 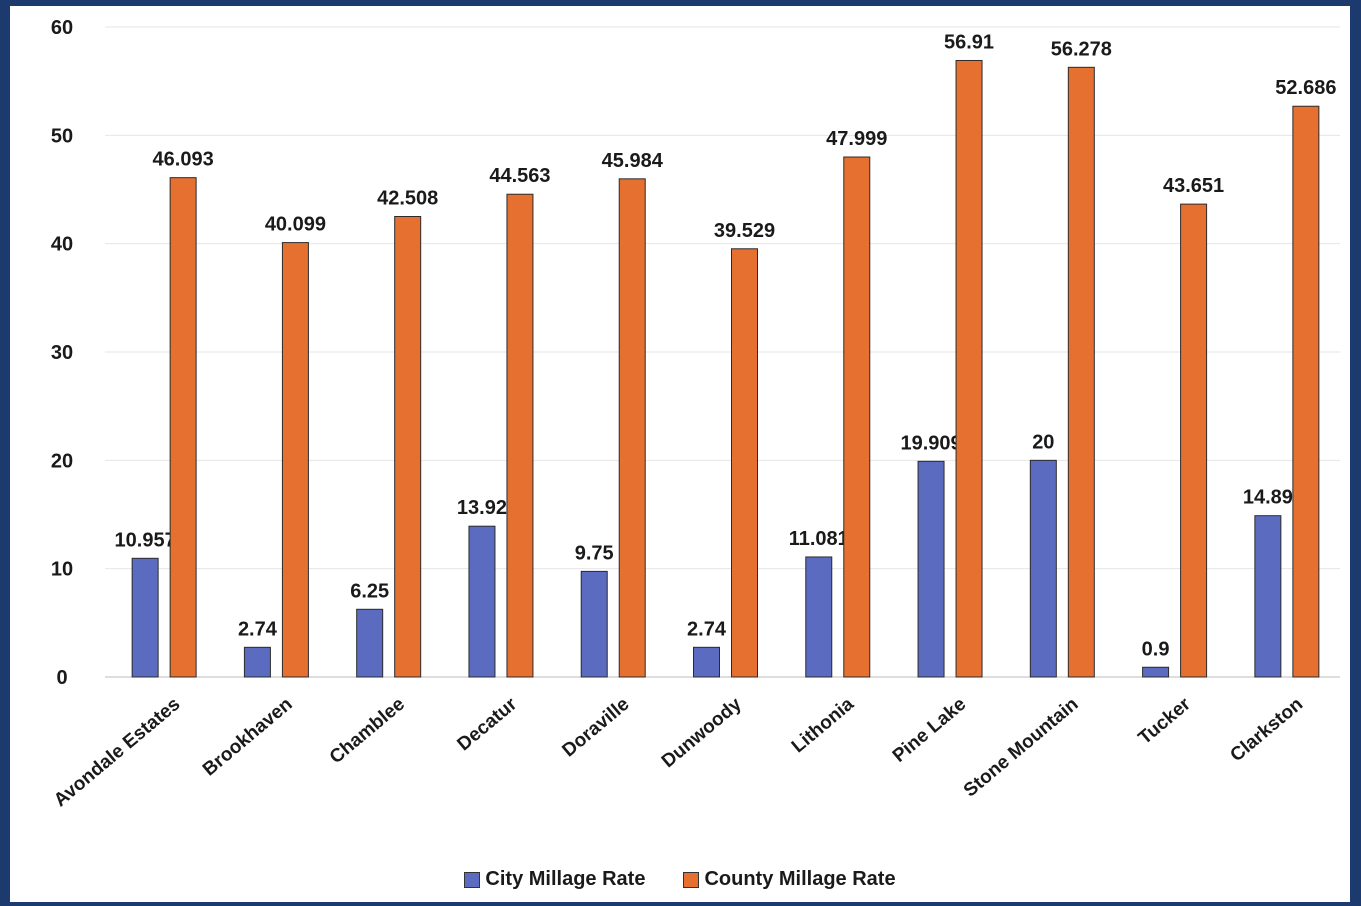 What do you see at coordinates (819, 539) in the screenshot?
I see `data-label: 11.081` at bounding box center [819, 539].